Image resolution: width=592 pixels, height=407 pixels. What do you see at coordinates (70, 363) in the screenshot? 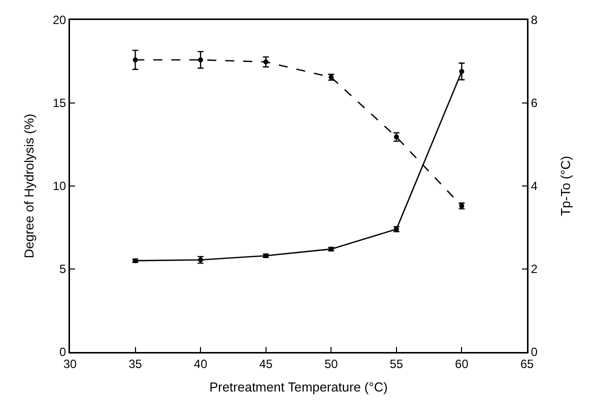
I see `x-tick-label: 30` at bounding box center [70, 363].